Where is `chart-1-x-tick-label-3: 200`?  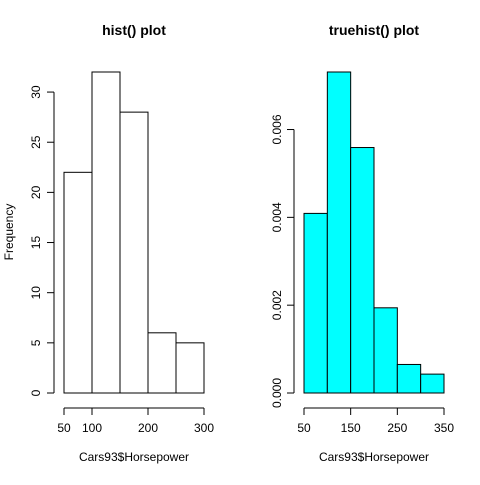 chart-1-x-tick-label-3: 200 is located at coordinates (148, 428).